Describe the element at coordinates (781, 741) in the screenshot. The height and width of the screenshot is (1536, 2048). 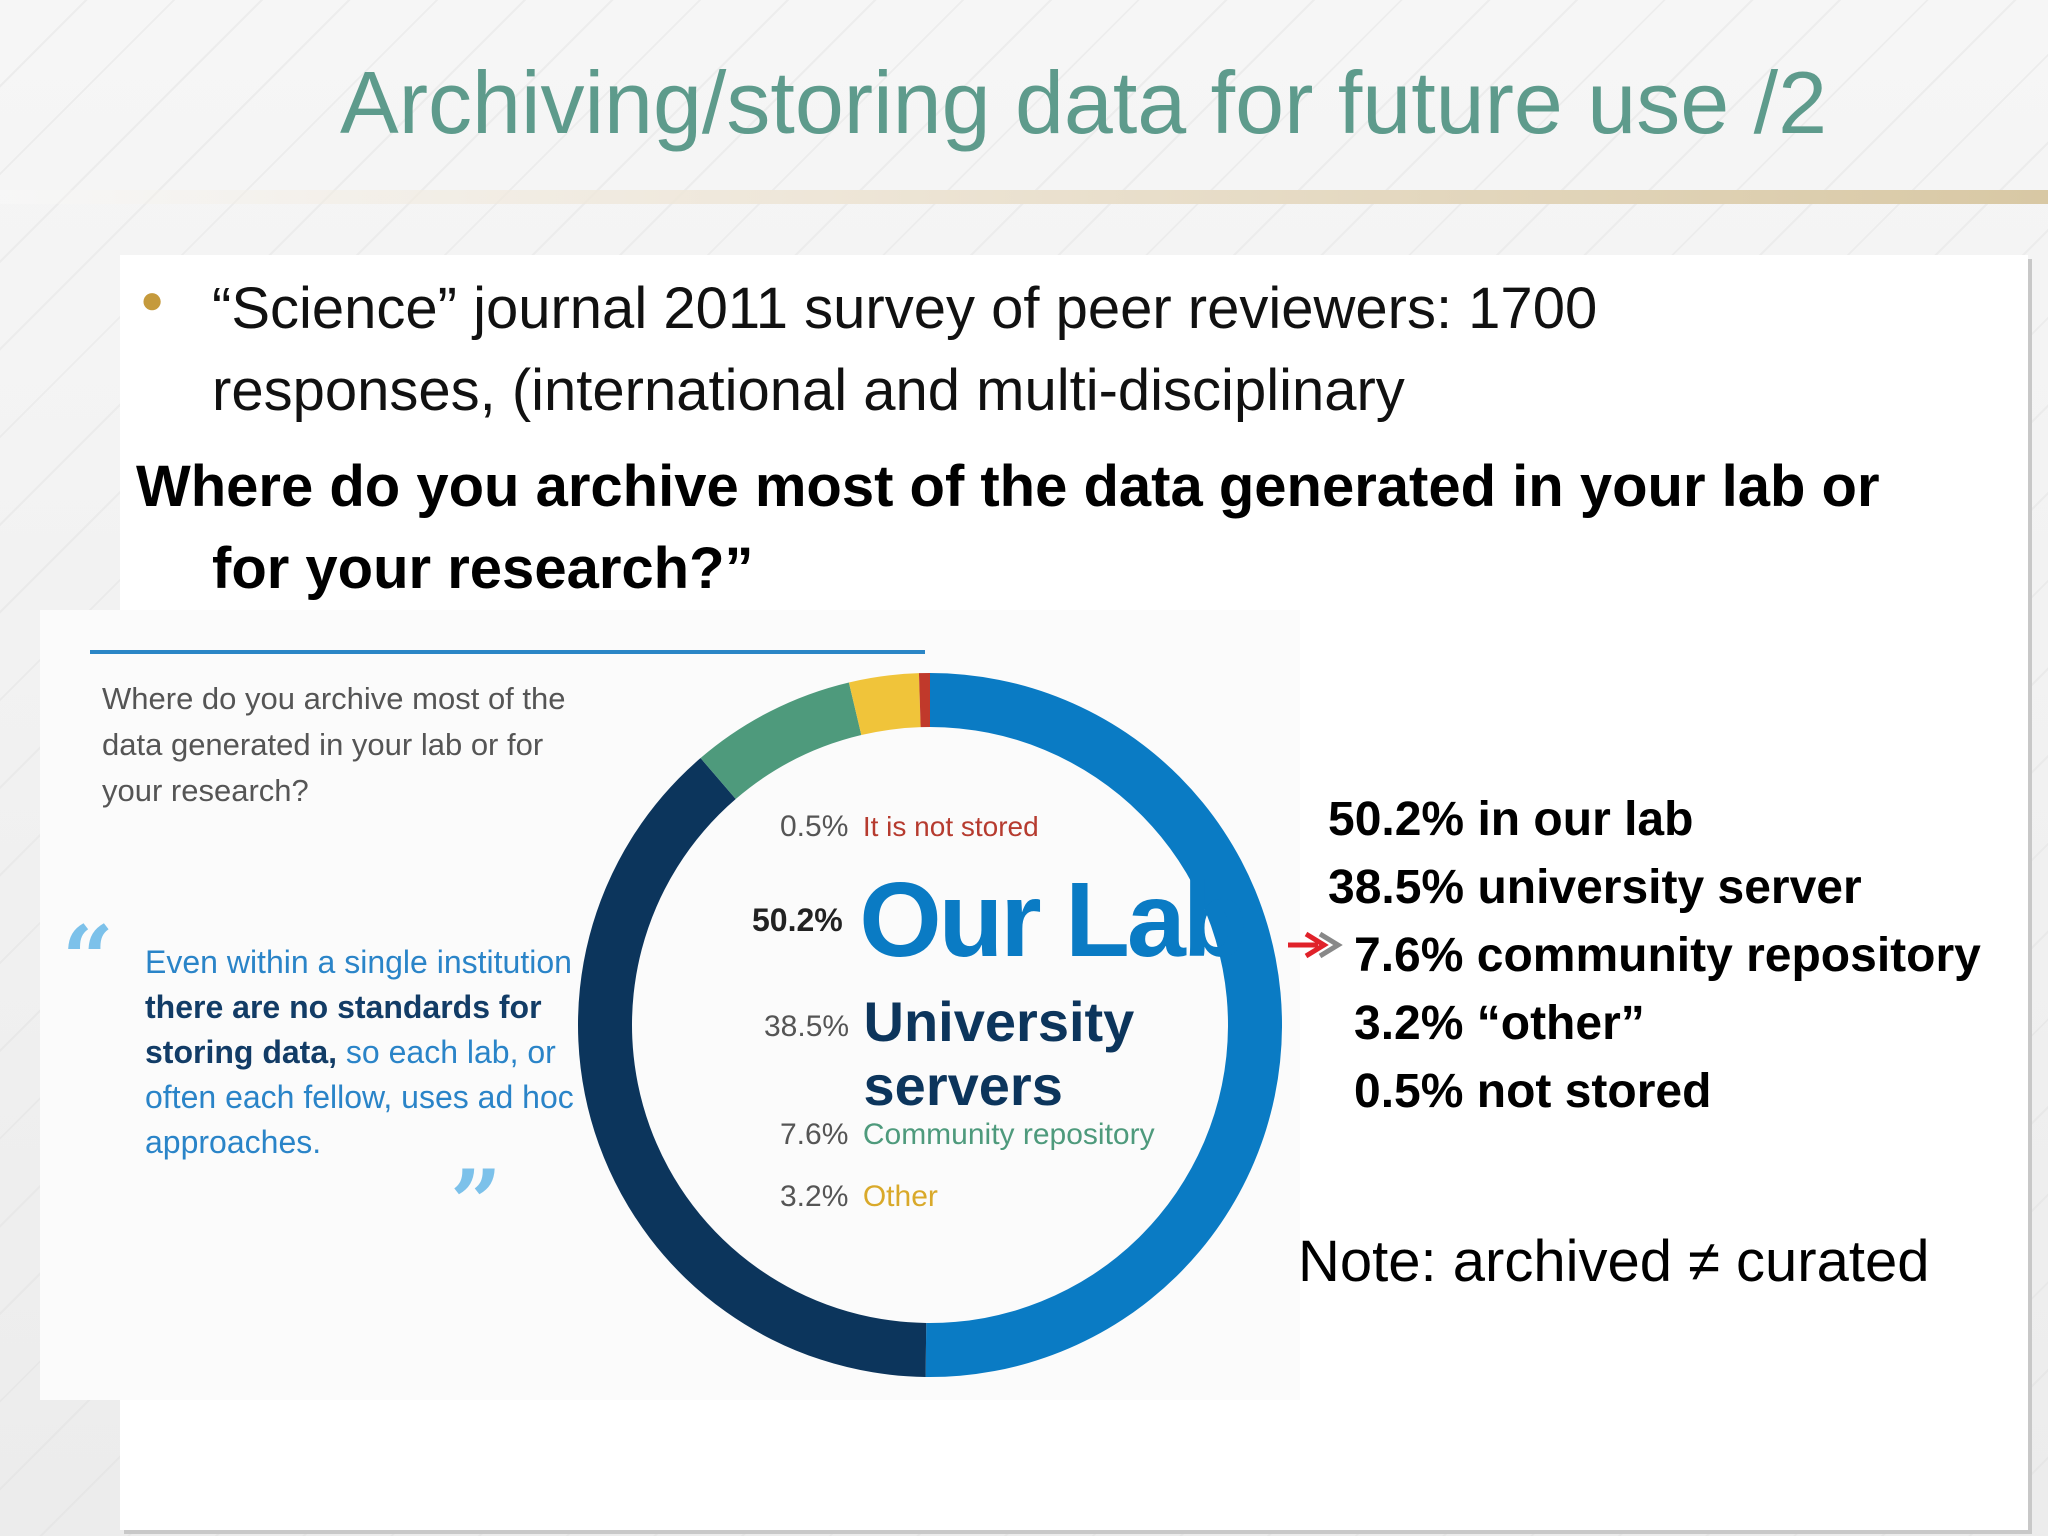
I see `donut-slice-community-repository` at that location.